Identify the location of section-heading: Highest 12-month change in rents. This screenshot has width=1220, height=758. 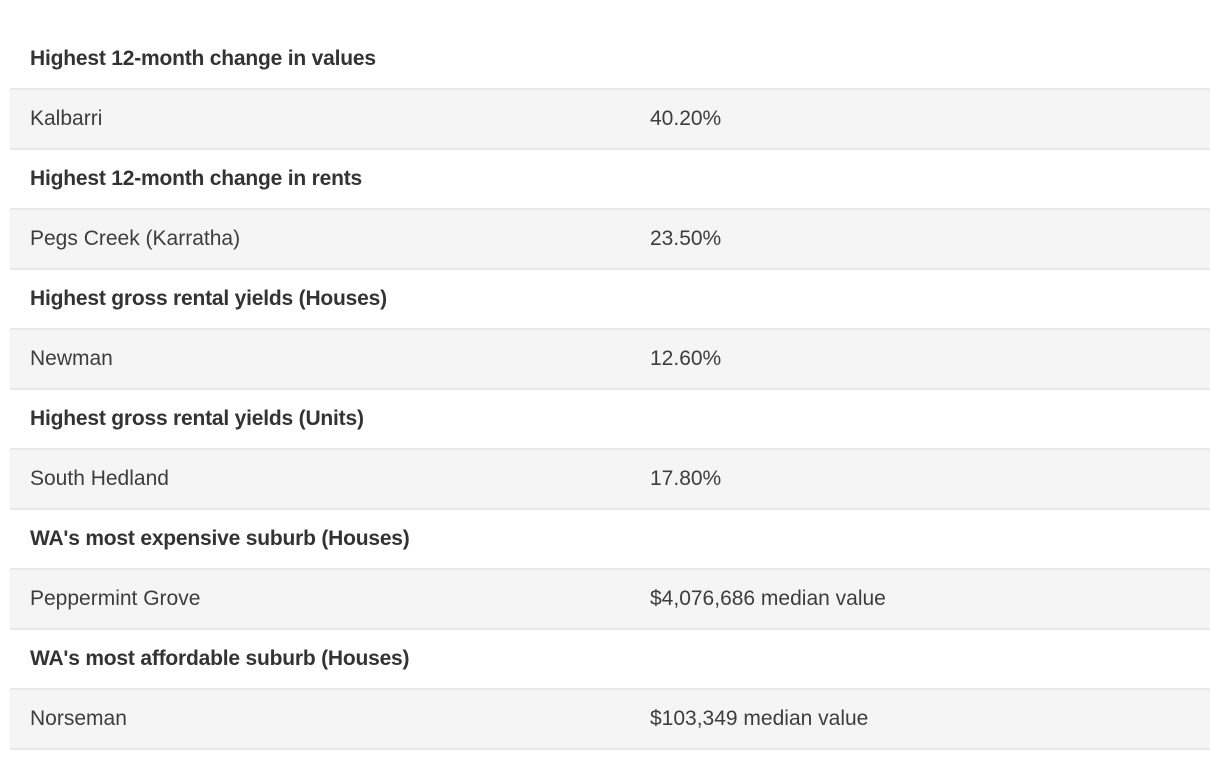
(196, 179).